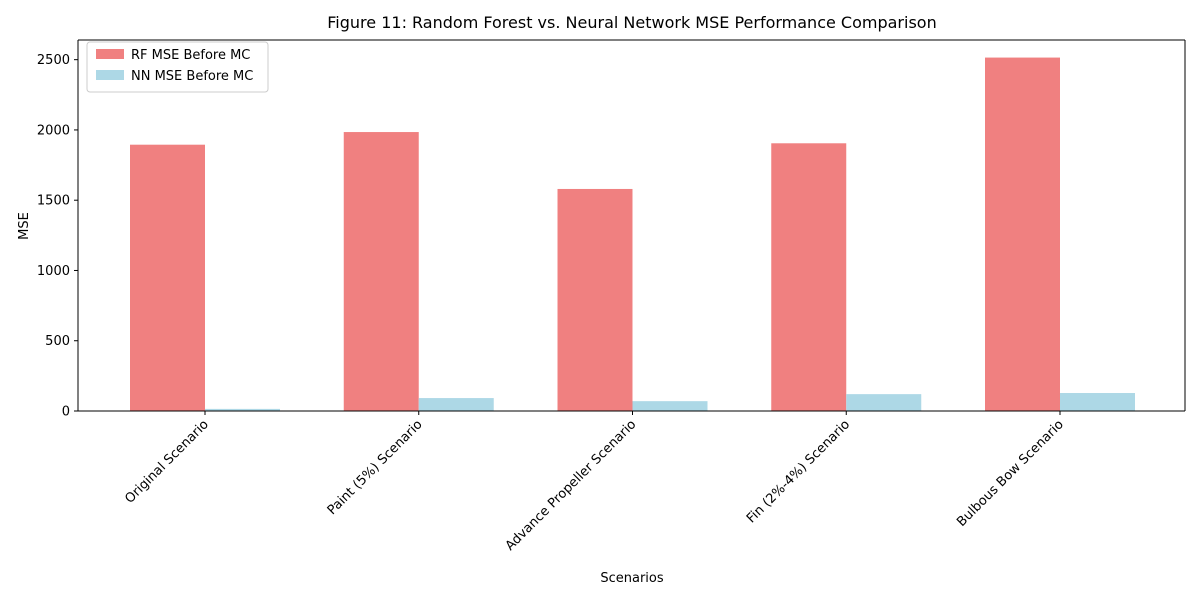 The width and height of the screenshot is (1200, 600). I want to click on x-tick-label: Advance Propeller Scenario, so click(571, 485).